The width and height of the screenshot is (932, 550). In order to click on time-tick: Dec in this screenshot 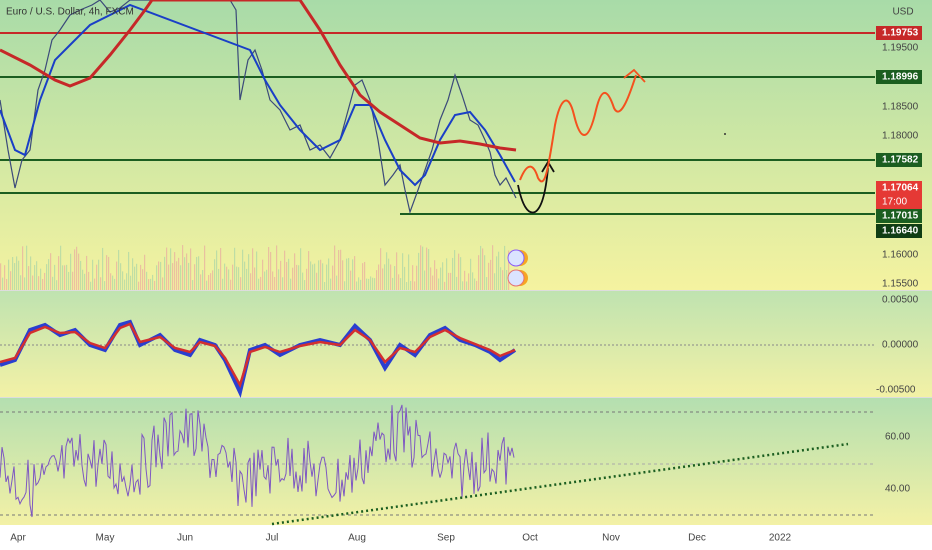, I will do `click(697, 538)`.